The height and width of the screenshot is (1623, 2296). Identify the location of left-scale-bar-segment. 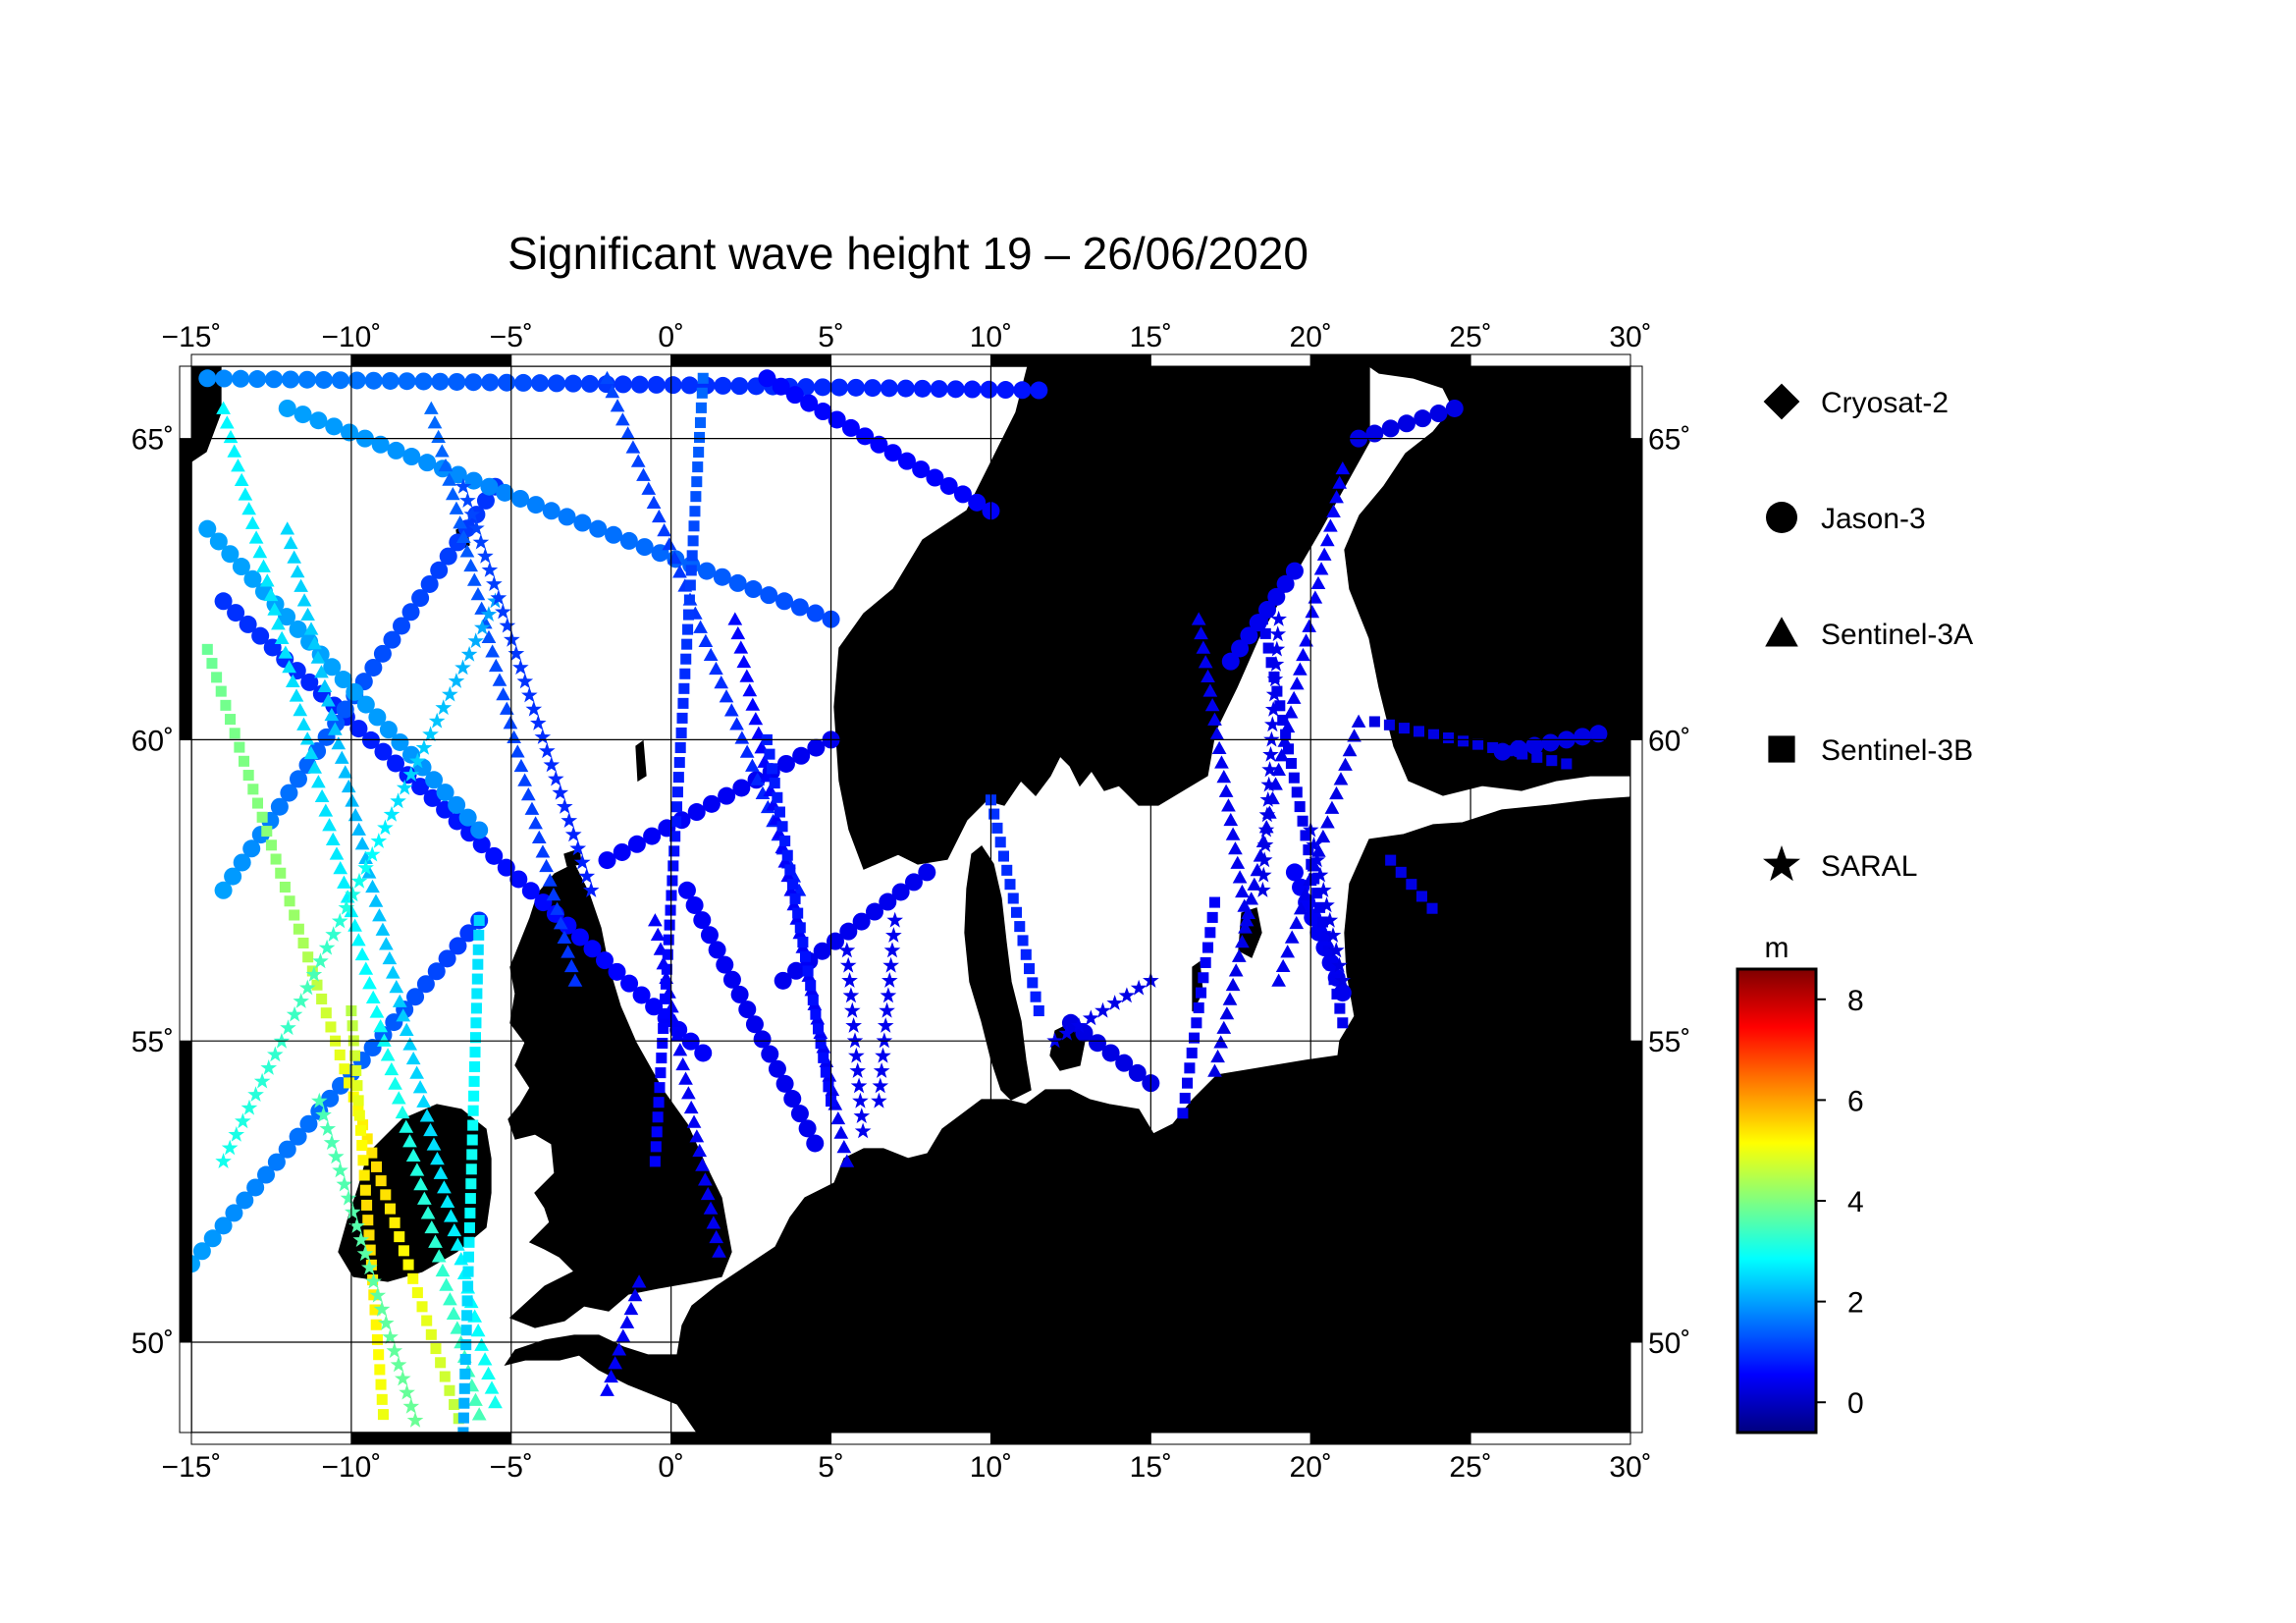
(185, 890).